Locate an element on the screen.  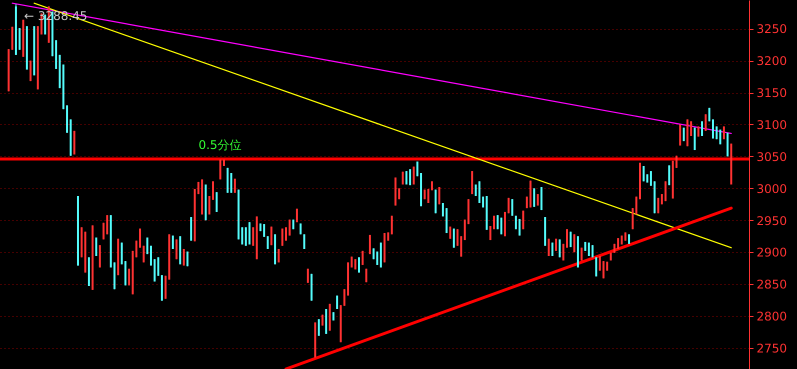
y-tick-label: 3050 is located at coordinates (772, 157).